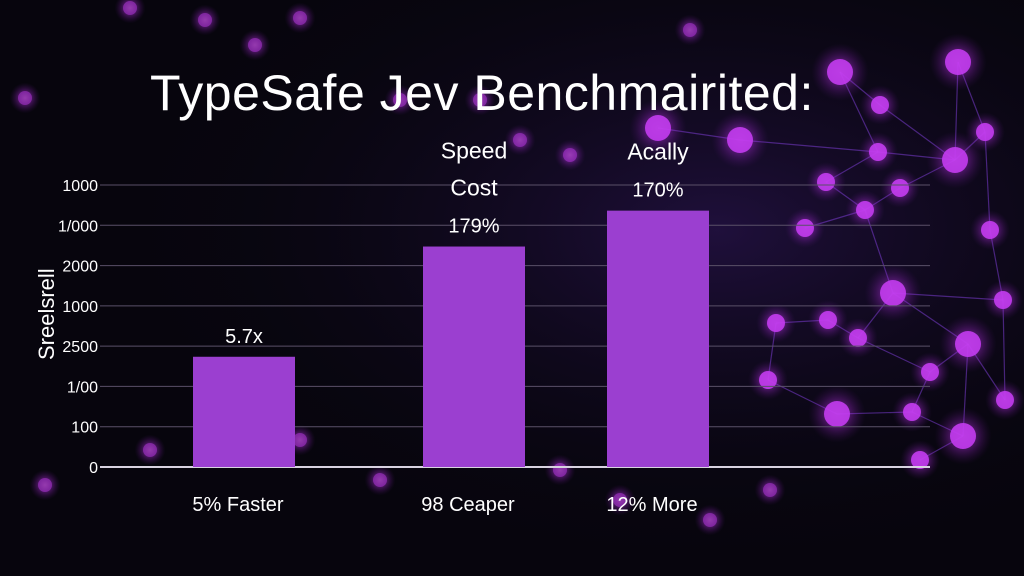 The image size is (1024, 576). Describe the element at coordinates (473, 227) in the screenshot. I see `bar-data-label: 179%` at that location.